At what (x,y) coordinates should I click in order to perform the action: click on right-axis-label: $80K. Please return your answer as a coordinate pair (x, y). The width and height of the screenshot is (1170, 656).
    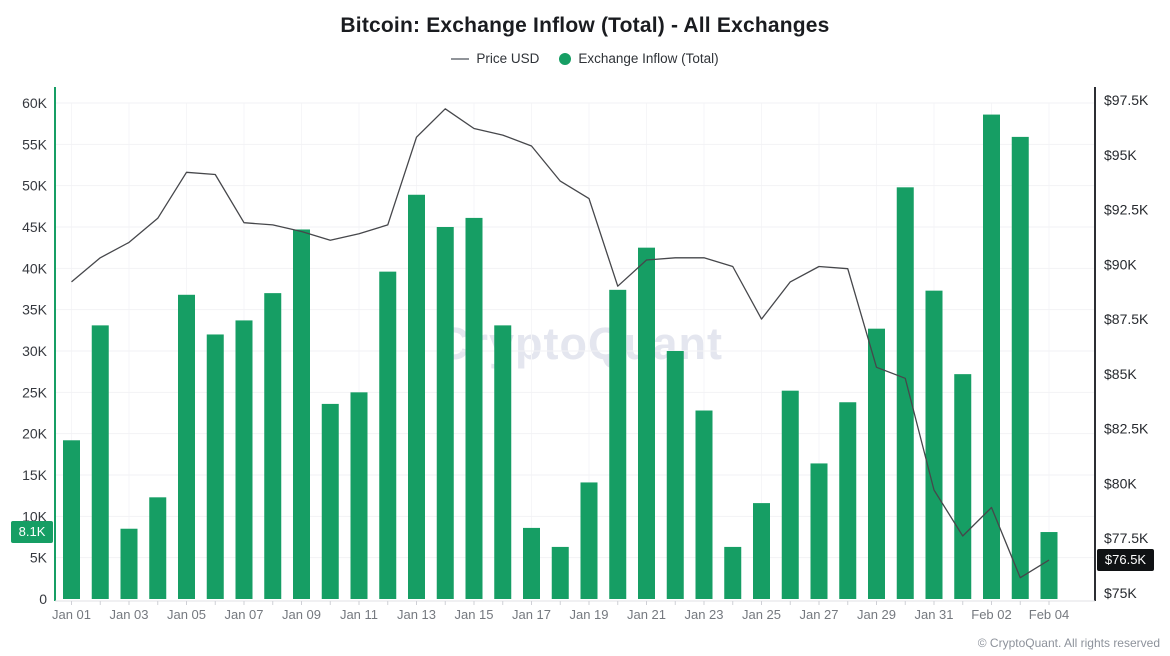
    Looking at the image, I should click on (1120, 483).